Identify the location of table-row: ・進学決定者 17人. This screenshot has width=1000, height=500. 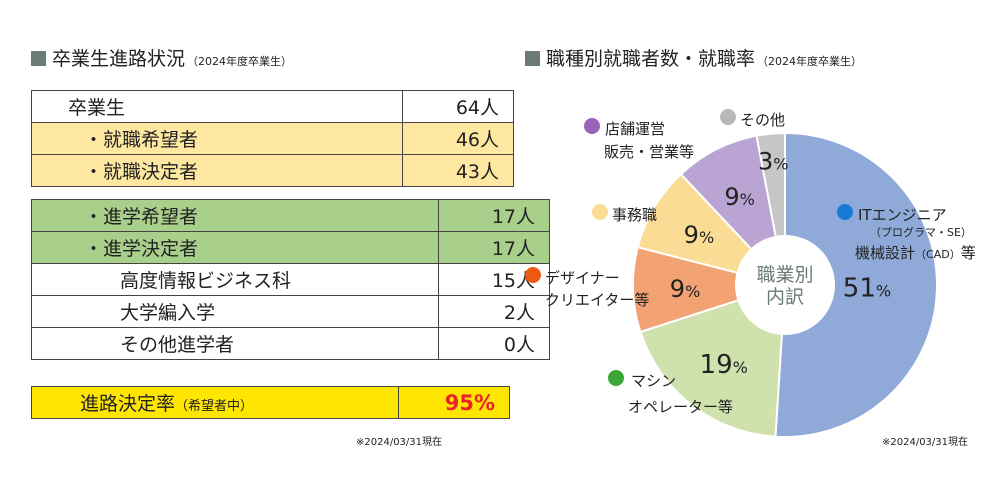
(290, 247).